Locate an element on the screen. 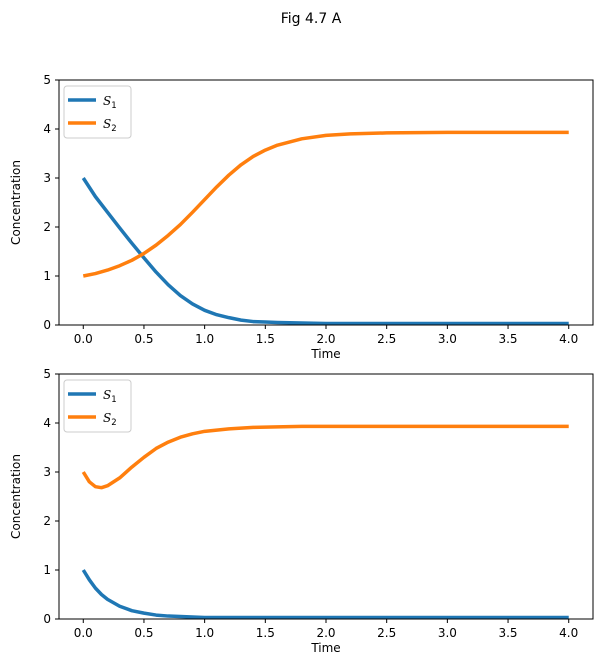 This screenshot has height=672, width=600. series-line-s1 is located at coordinates (325, 594).